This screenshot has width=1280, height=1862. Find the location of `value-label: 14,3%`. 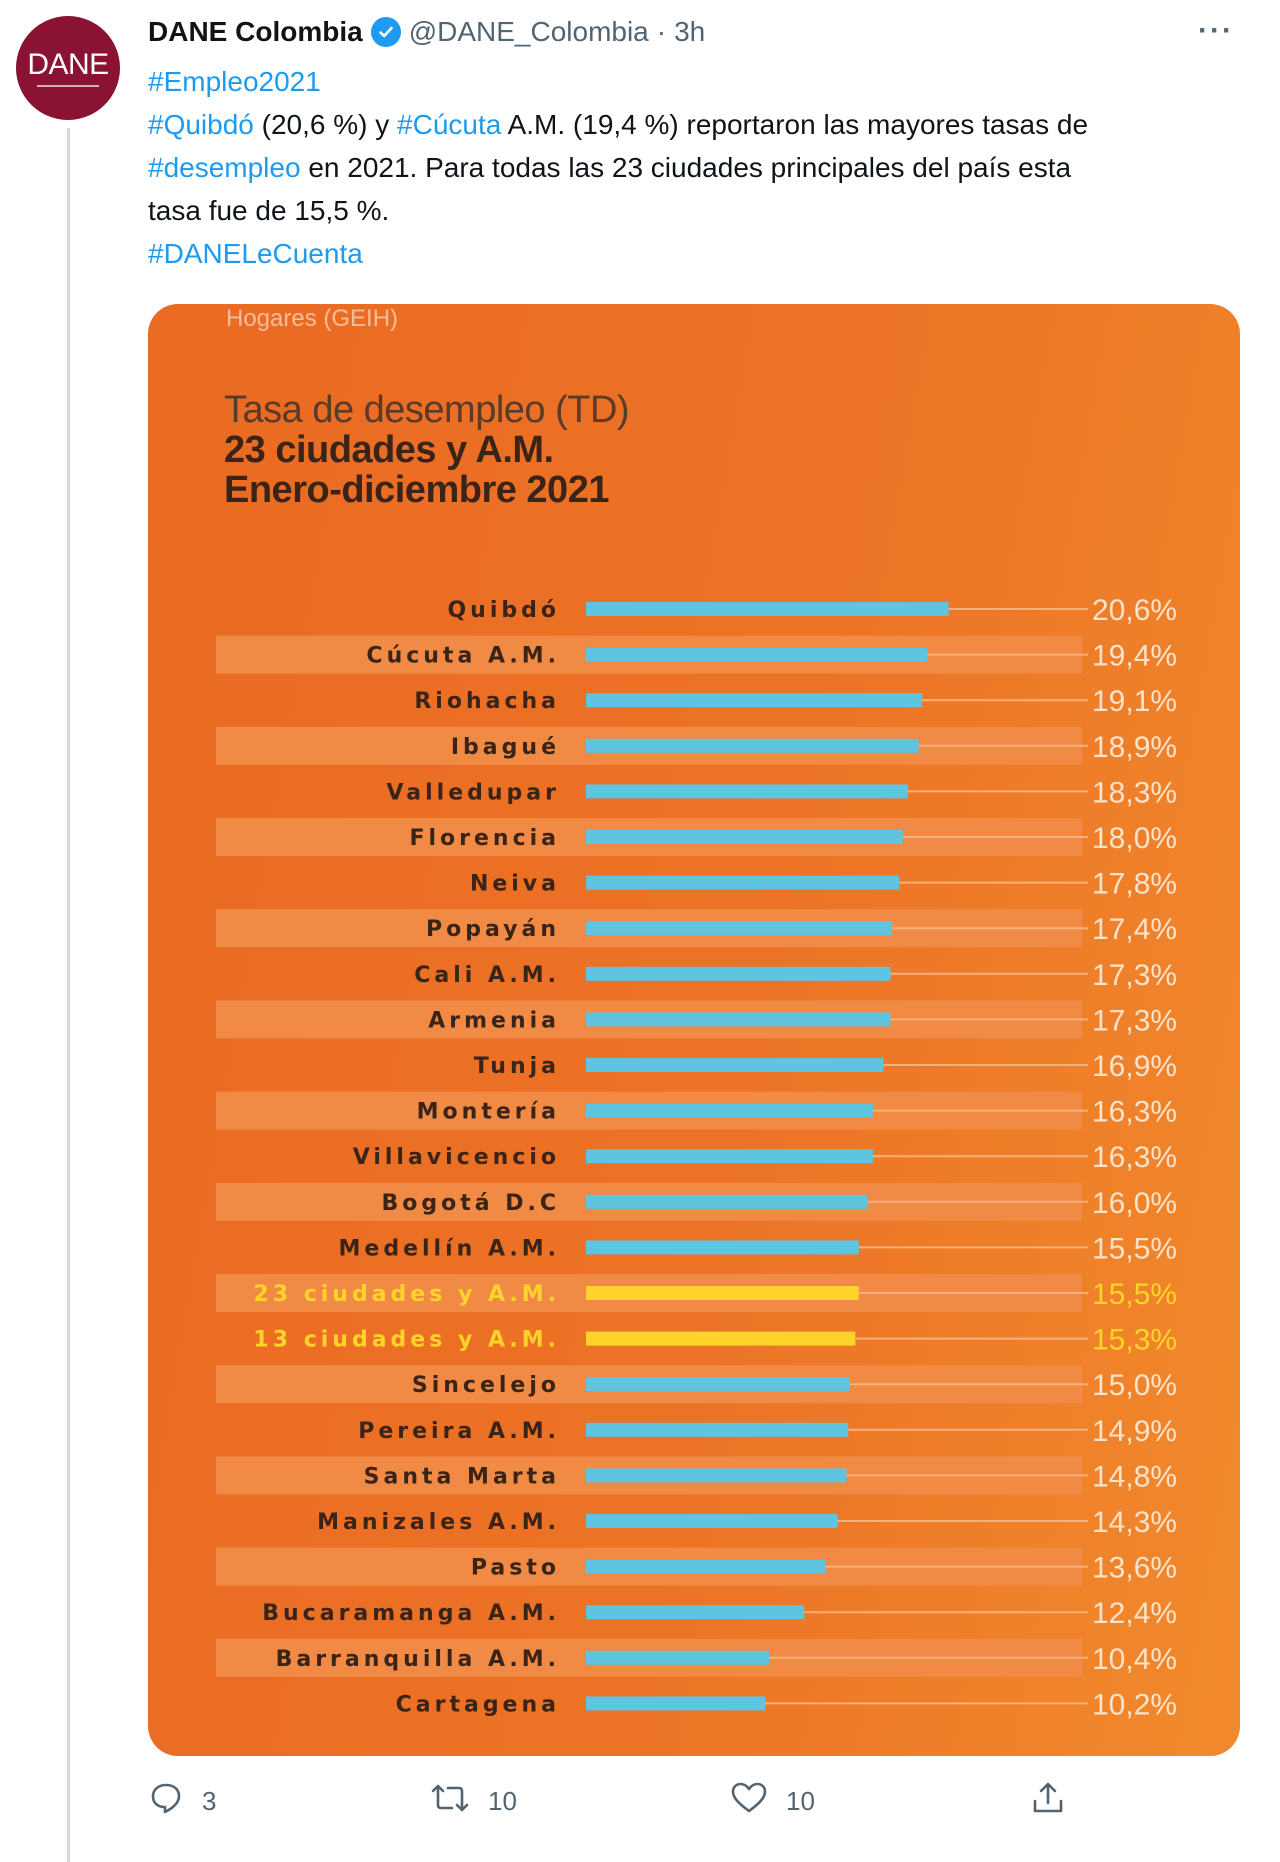

value-label: 14,3% is located at coordinates (1134, 1522).